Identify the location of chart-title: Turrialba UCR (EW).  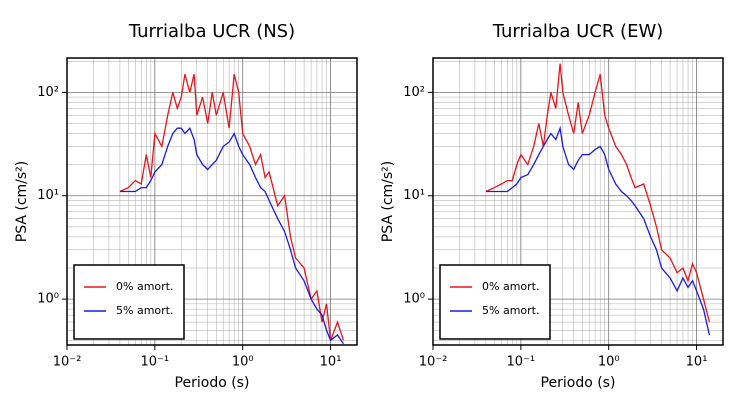
(578, 31).